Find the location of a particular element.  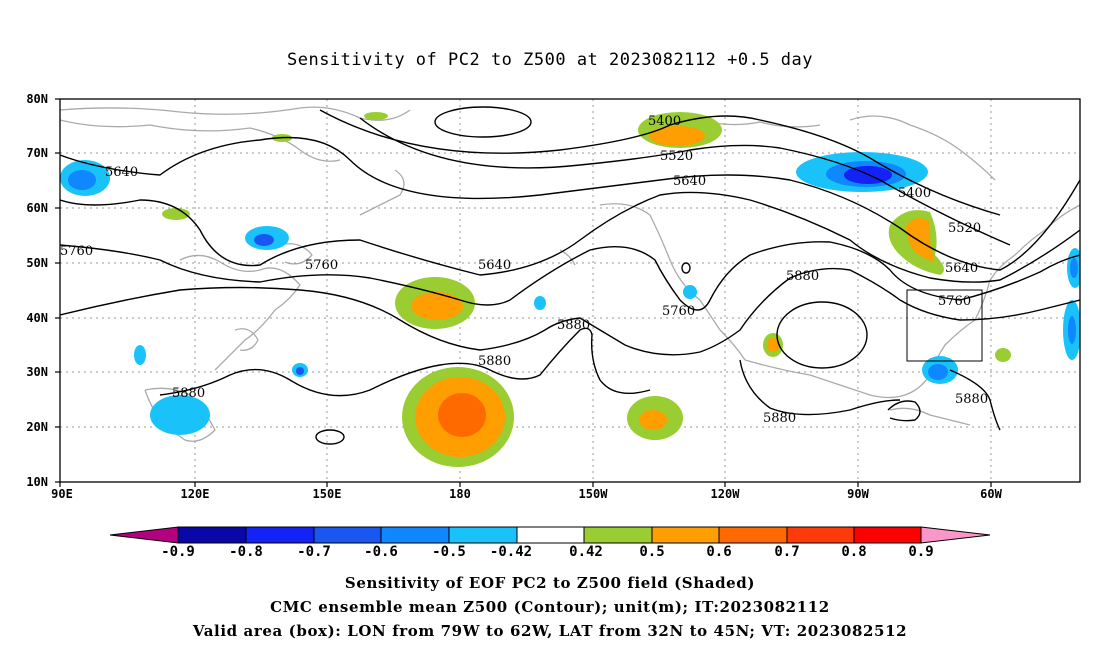

colorbar-label: 0.9 is located at coordinates (921, 552).